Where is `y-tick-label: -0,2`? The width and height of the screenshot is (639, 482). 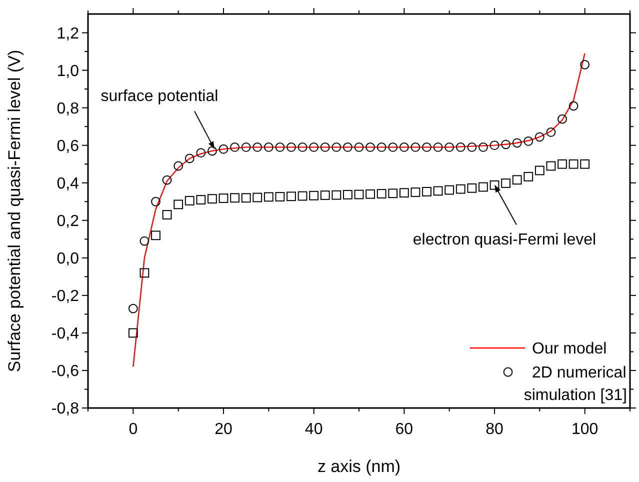
y-tick-label: -0,2 is located at coordinates (65, 297).